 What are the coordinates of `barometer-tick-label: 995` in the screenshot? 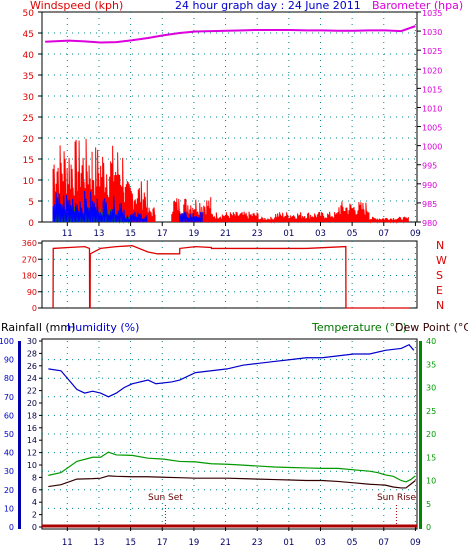 It's located at (429, 166).